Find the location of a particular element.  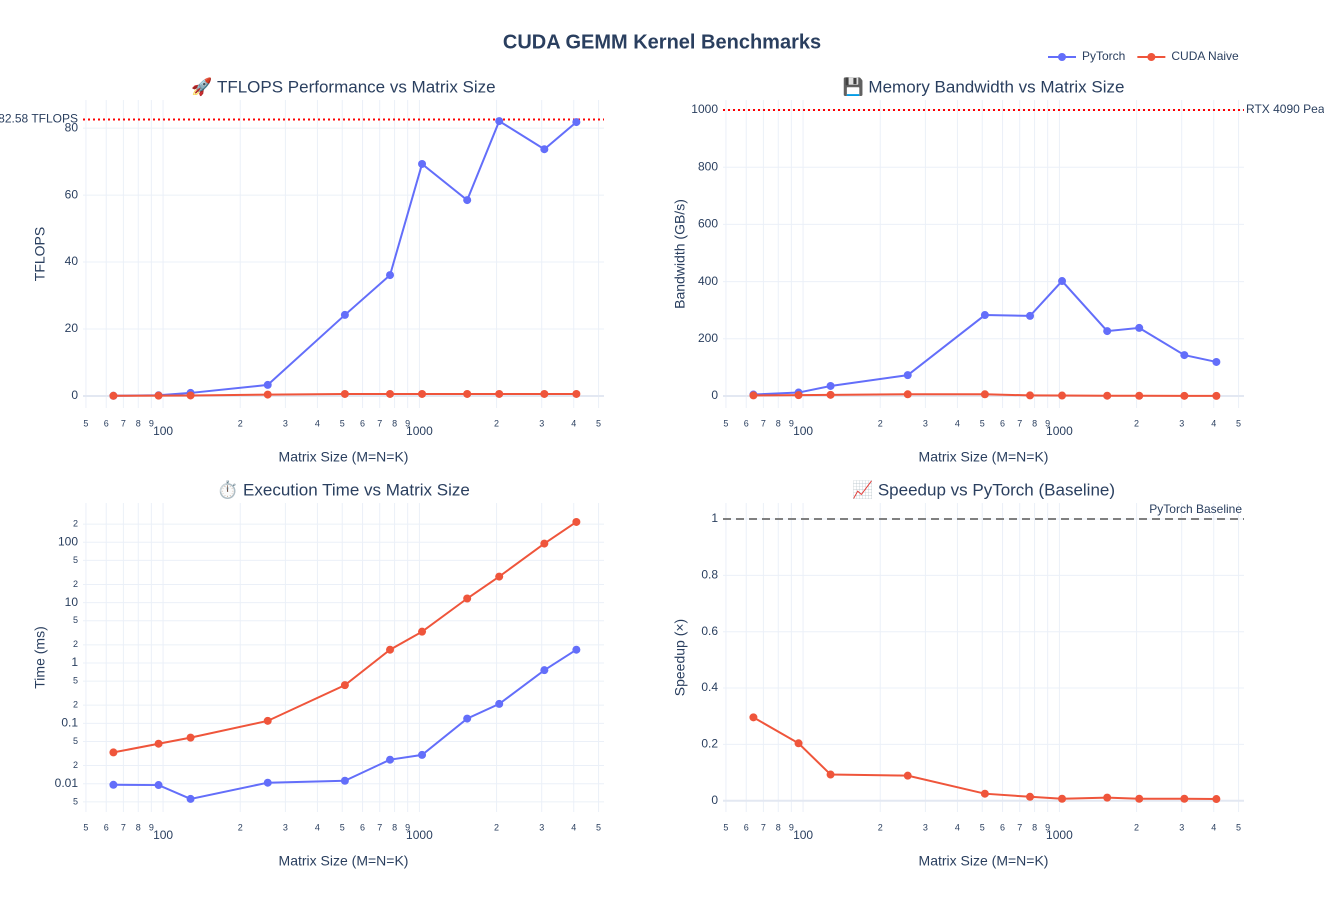

y-tick-label: 200 is located at coordinates (708, 338).